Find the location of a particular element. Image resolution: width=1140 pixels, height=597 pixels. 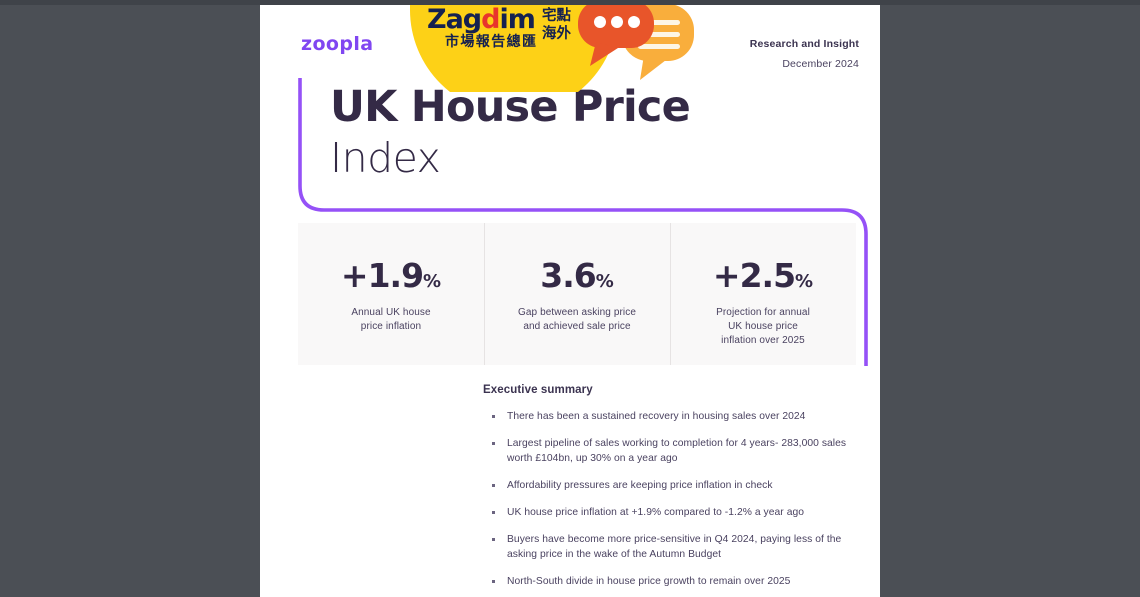

stat-number: +1.9 is located at coordinates (382, 275).